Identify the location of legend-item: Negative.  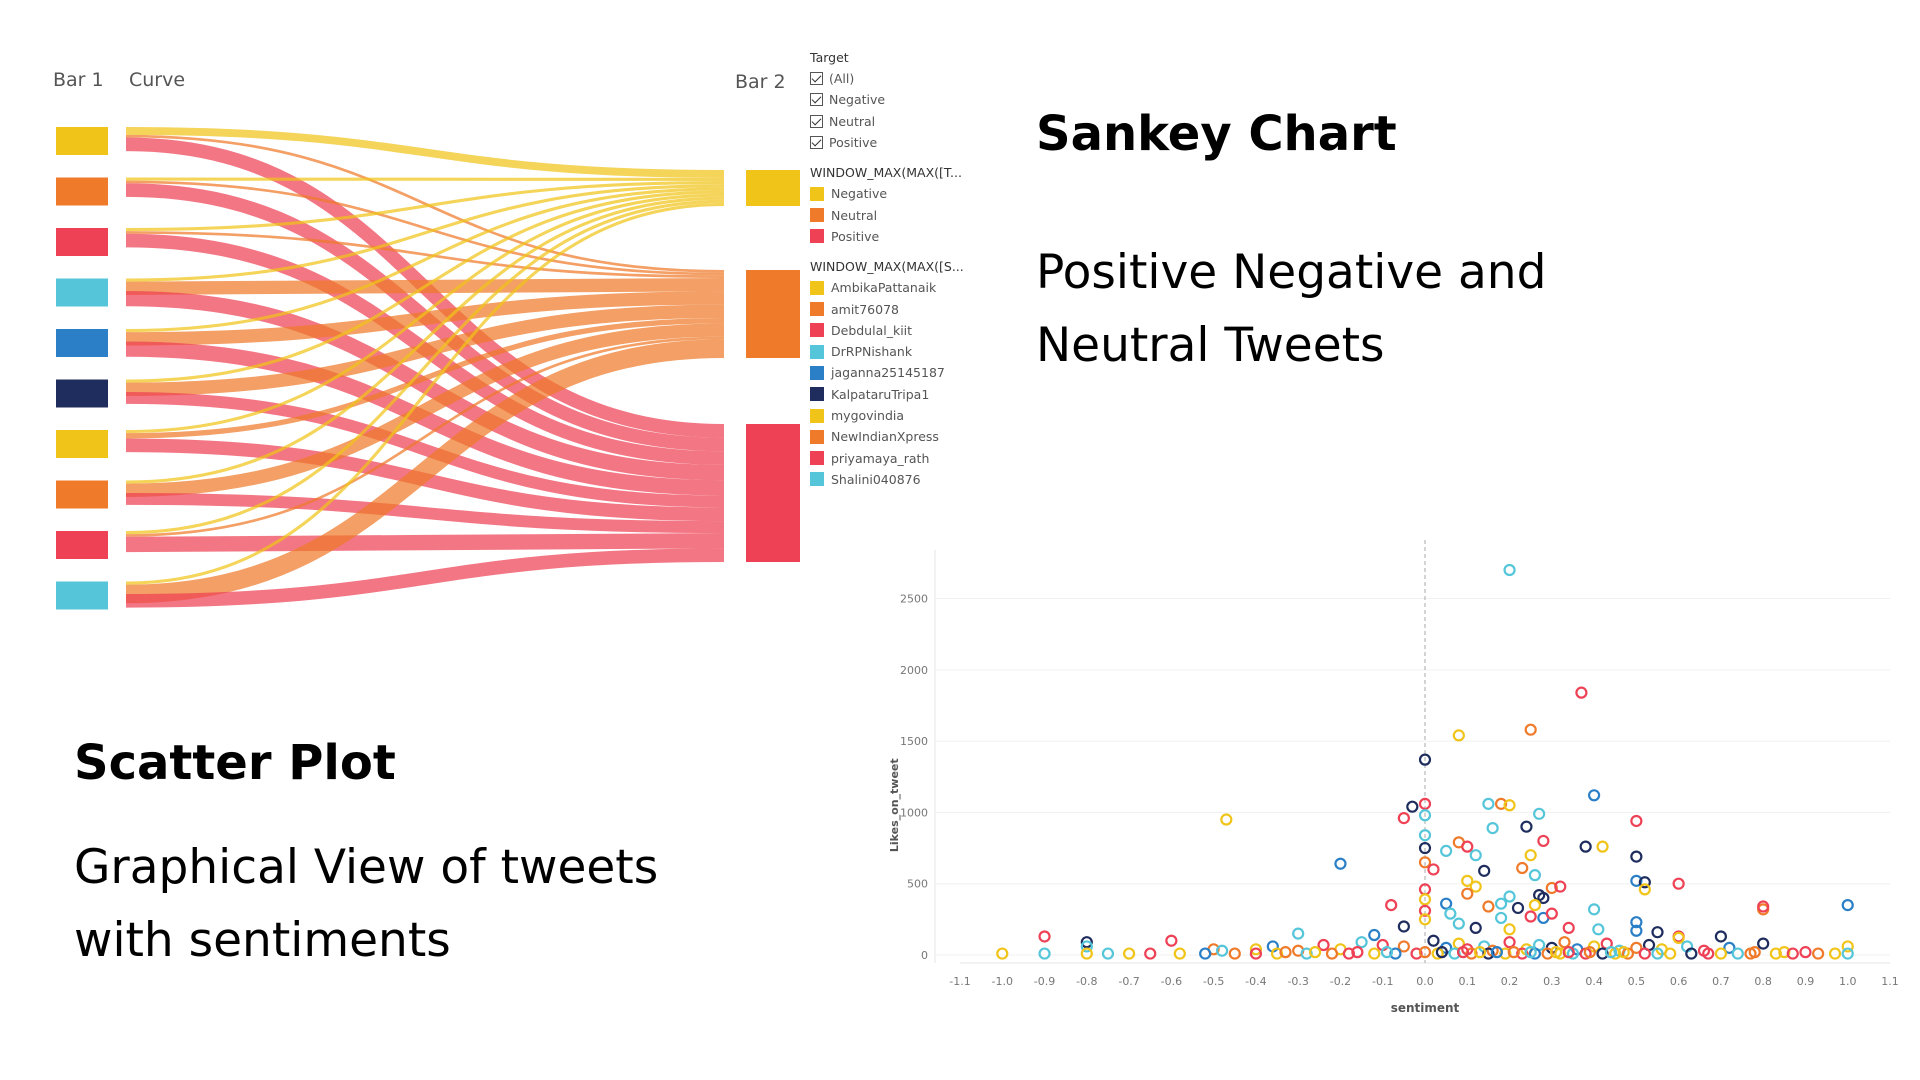
(887, 193).